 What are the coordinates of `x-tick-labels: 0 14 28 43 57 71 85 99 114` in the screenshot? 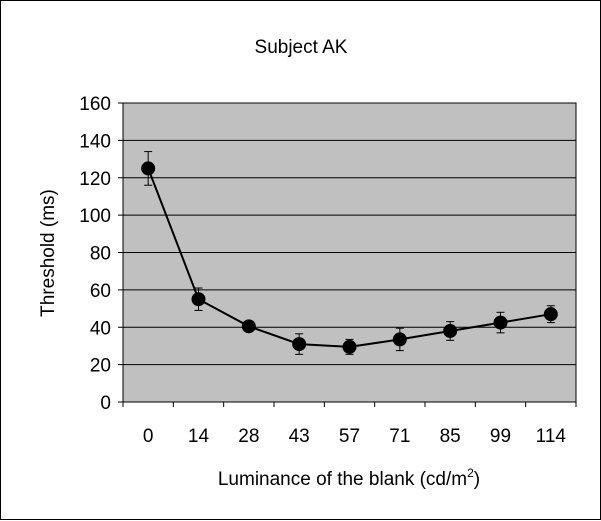 It's located at (355, 436).